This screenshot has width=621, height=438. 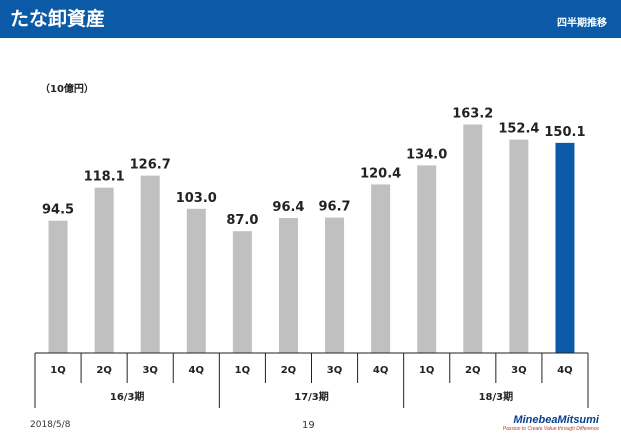 What do you see at coordinates (556, 420) in the screenshot?
I see `brand-name: MinebeaMitsumi` at bounding box center [556, 420].